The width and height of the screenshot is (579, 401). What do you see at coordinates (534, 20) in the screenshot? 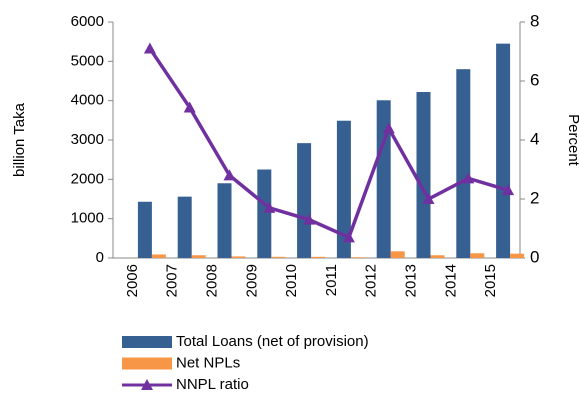
I see `y2-tick-label: 8` at bounding box center [534, 20].